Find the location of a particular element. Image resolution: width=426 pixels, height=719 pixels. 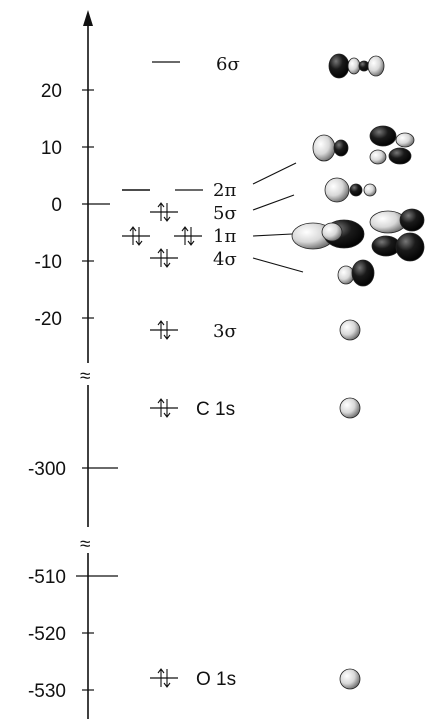

connector-2pi is located at coordinates (274, 173).